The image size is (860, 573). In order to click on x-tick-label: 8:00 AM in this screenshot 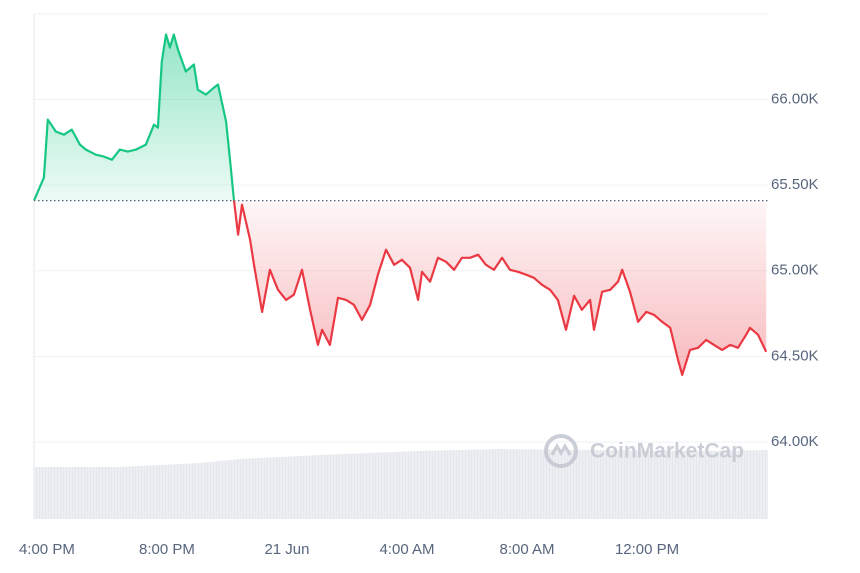, I will do `click(527, 549)`.